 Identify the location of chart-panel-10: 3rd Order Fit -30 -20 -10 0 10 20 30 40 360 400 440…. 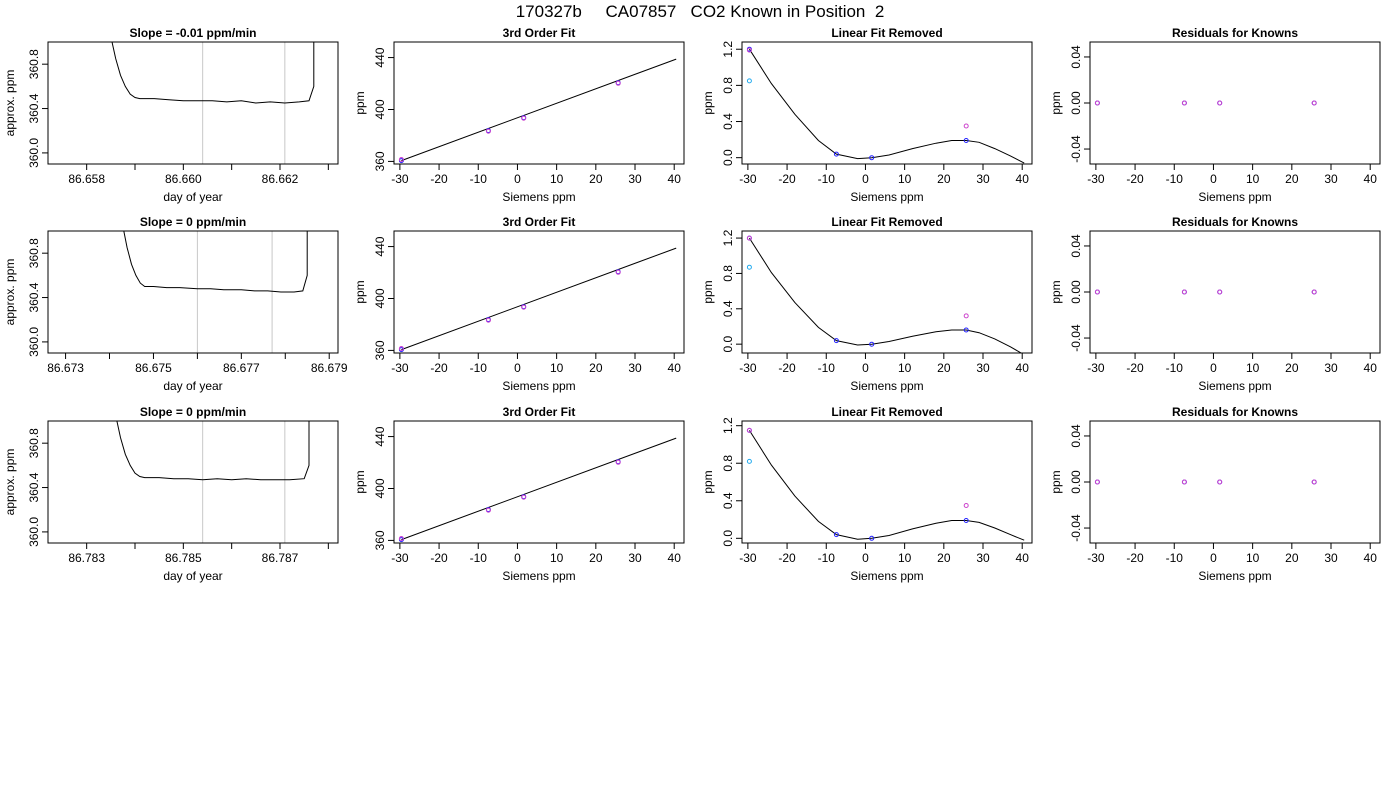
(519, 494).